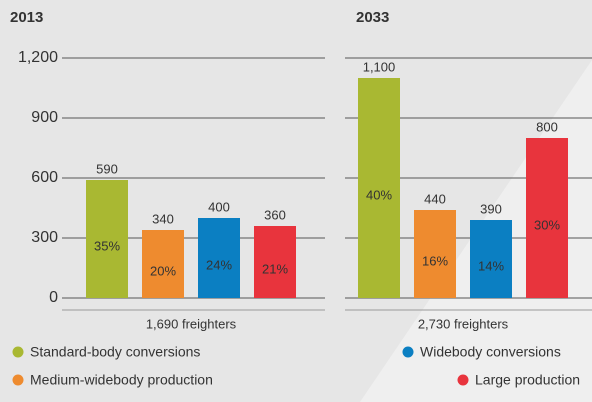 The image size is (592, 402). I want to click on value-label: 800, so click(547, 126).